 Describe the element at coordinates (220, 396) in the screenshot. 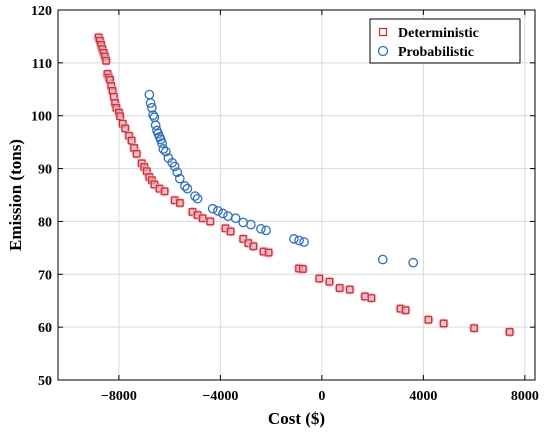

I see `x-tick-label: −4000` at that location.